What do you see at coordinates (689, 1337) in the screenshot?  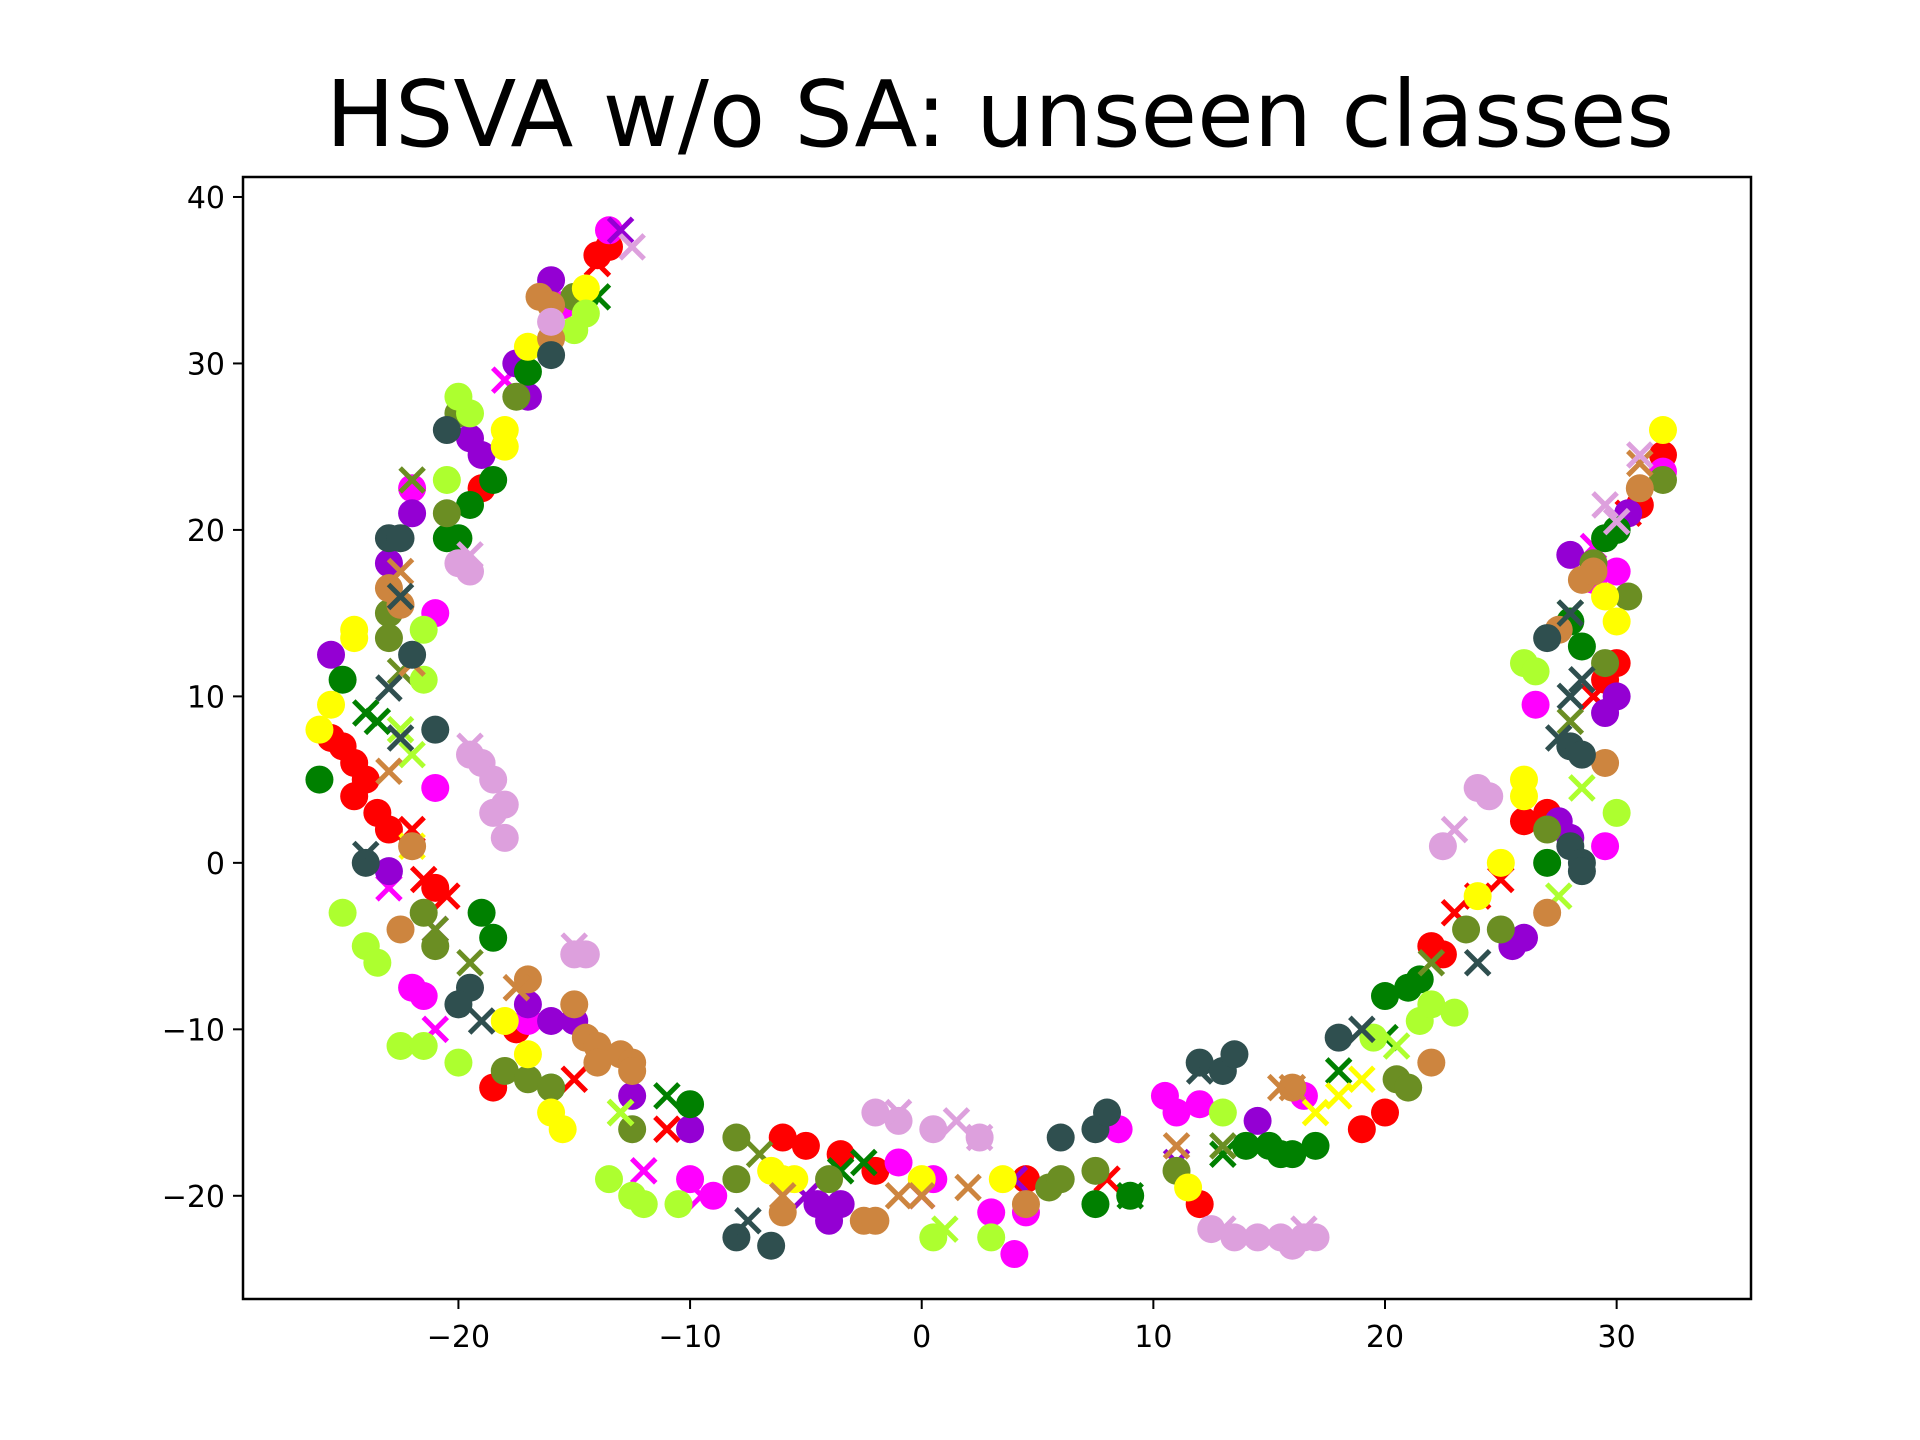 I see `x-tick-label: −10` at bounding box center [689, 1337].